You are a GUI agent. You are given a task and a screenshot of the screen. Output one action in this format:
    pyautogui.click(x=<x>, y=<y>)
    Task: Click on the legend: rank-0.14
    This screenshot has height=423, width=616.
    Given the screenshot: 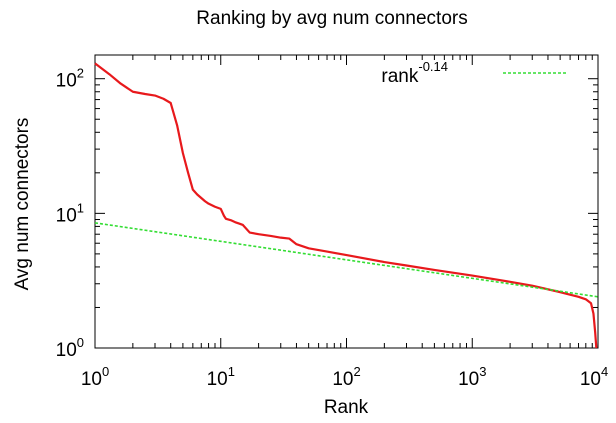 What is the action you would take?
    pyautogui.click(x=474, y=73)
    